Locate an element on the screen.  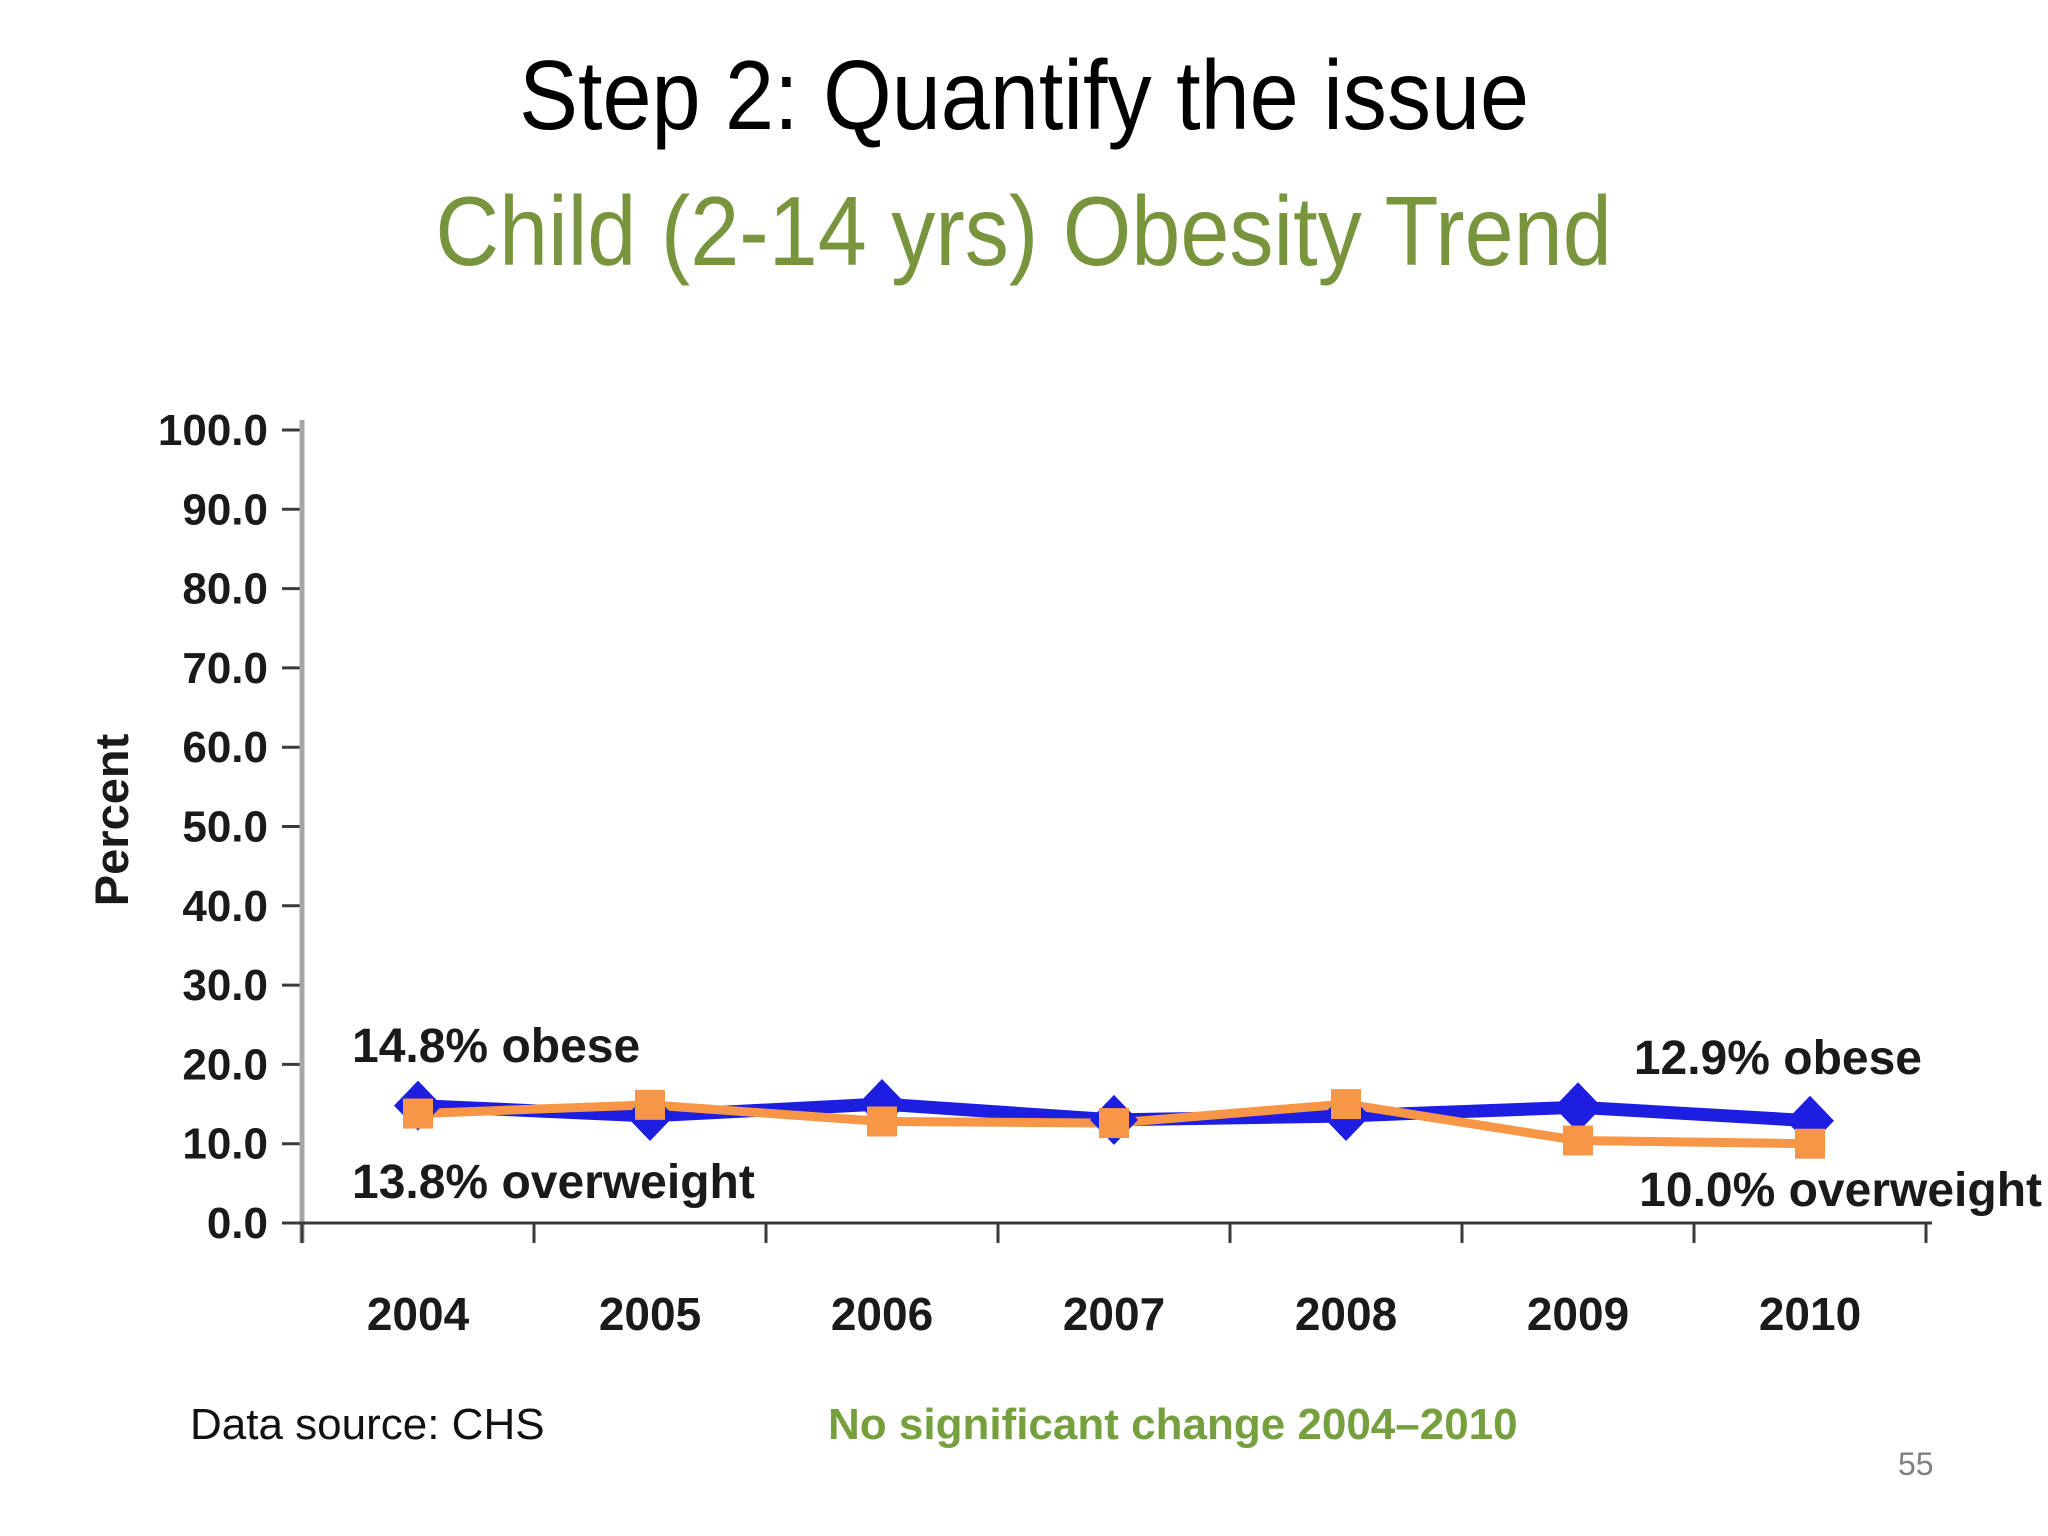
annotation-2004-overweight: 13.8% overweight is located at coordinates (553, 1182).